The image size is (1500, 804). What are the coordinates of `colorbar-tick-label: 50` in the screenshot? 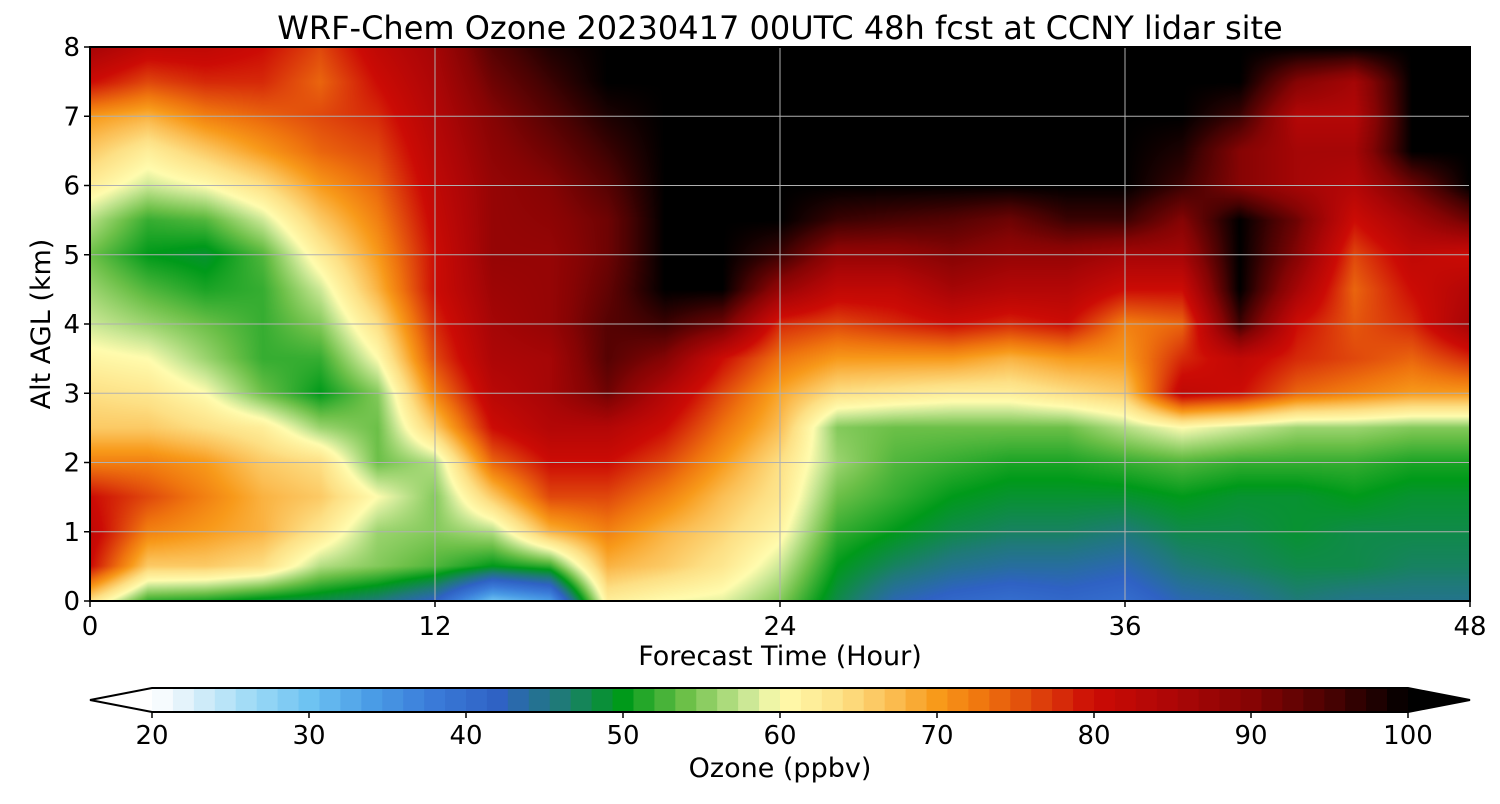 It's located at (622, 736).